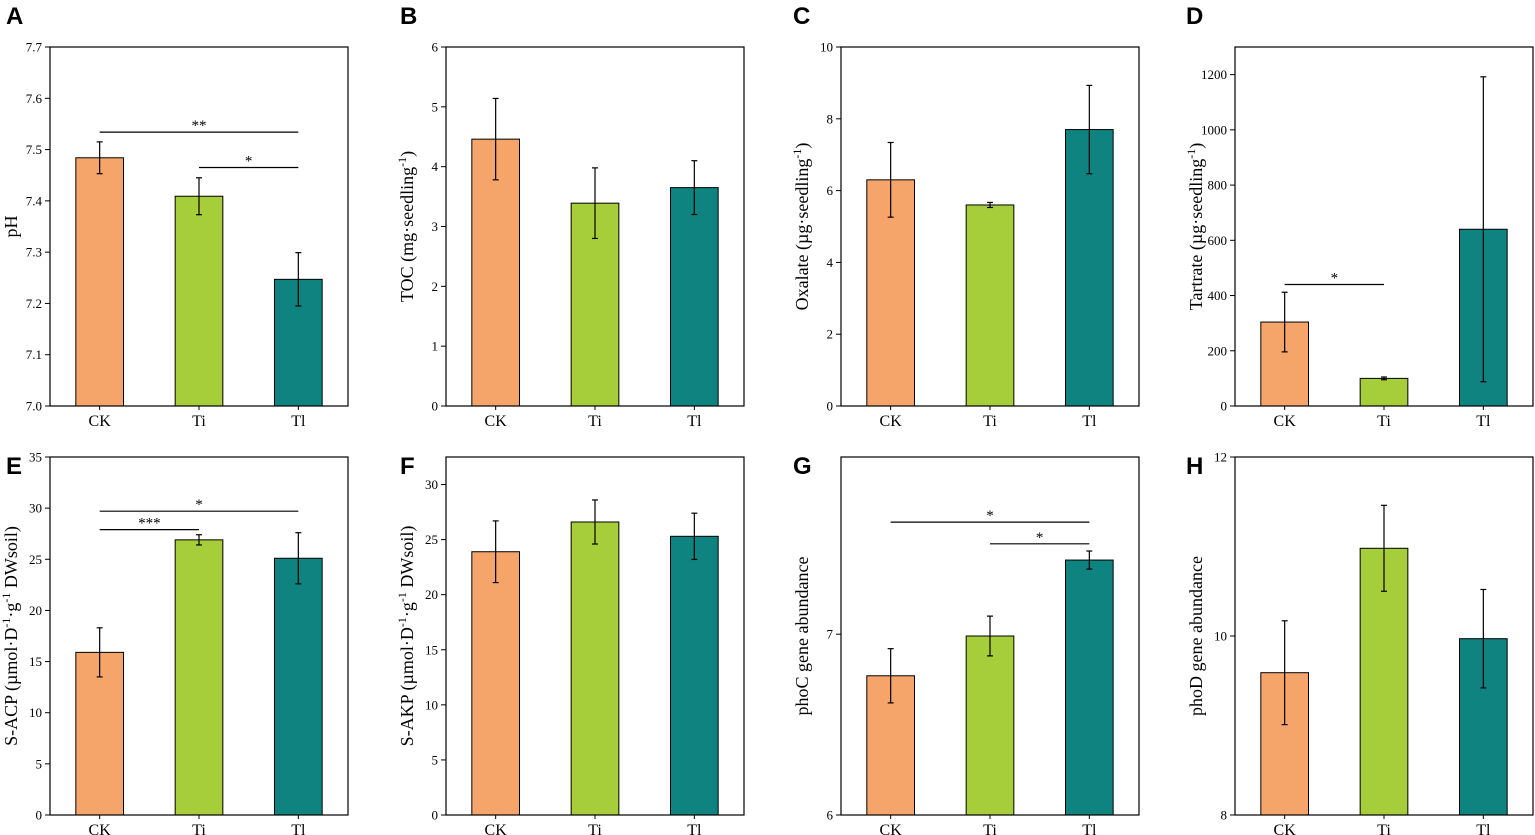 This screenshot has width=1535, height=835. Describe the element at coordinates (435, 346) in the screenshot. I see `y-tick-label: 1` at that location.